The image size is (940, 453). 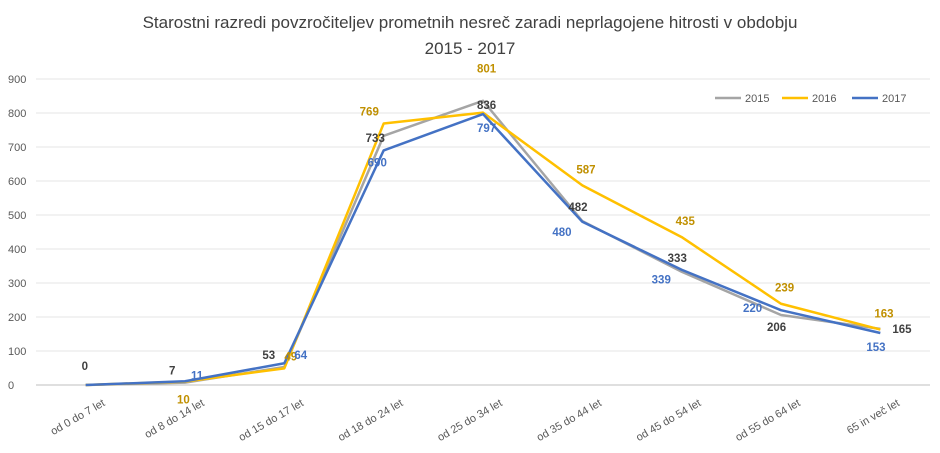 I want to click on data-label-2016: 801, so click(x=487, y=70).